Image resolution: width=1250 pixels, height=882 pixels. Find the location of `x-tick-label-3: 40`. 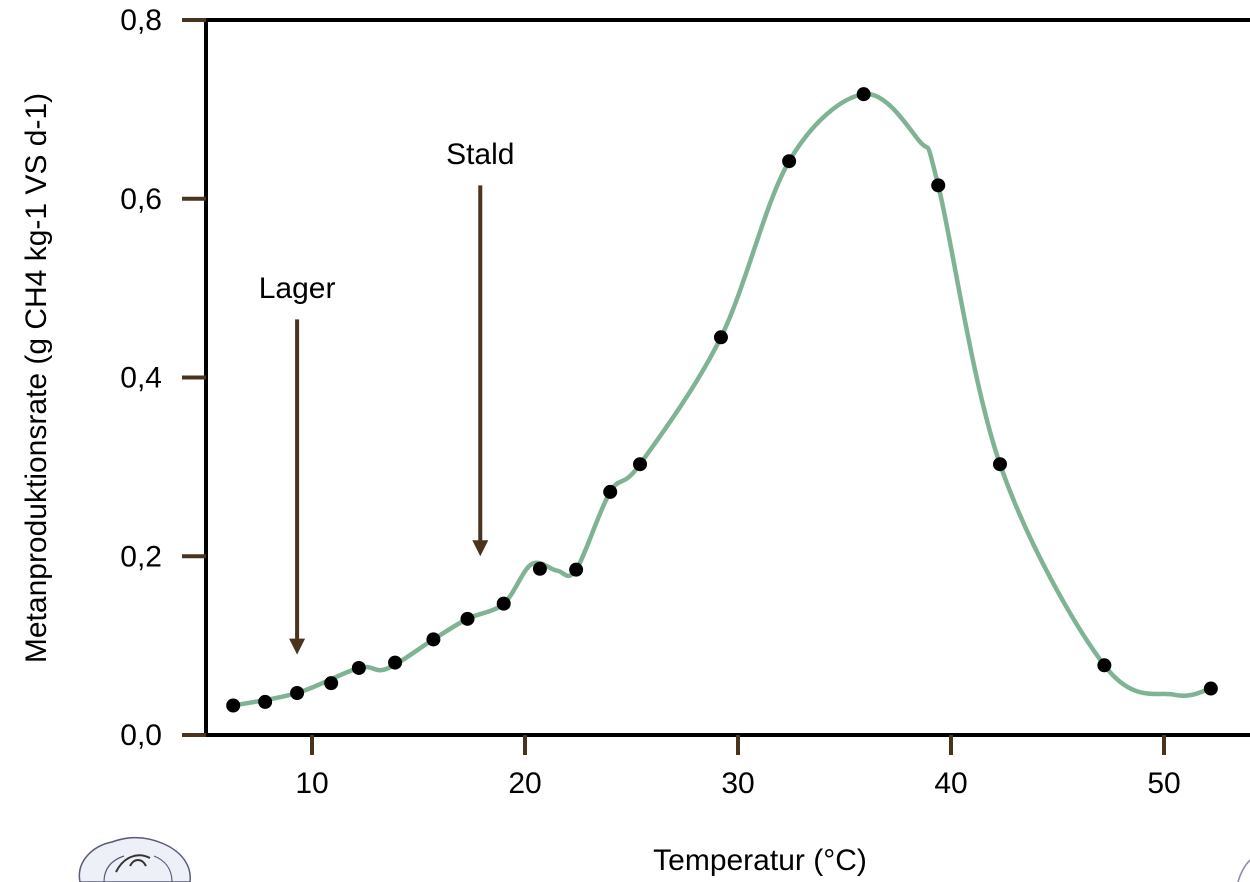

x-tick-label-3: 40 is located at coordinates (950, 783).